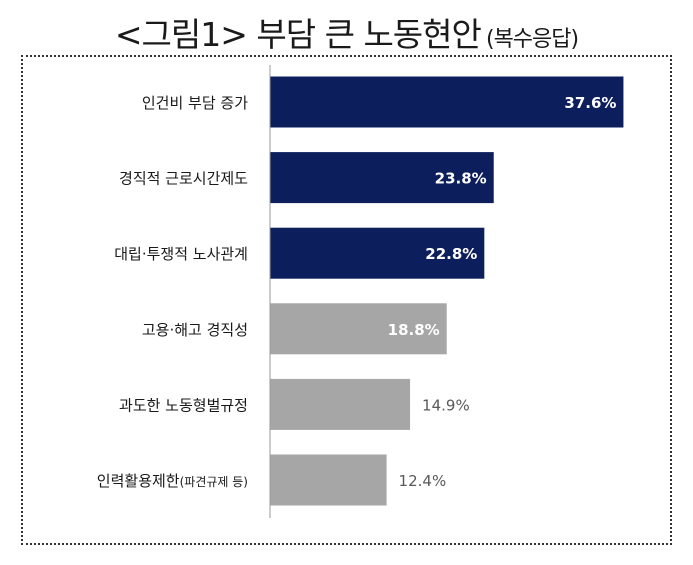  I want to click on chart-title: <그림1> 부담 큰 노동현안 (복수응답), so click(346, 32).